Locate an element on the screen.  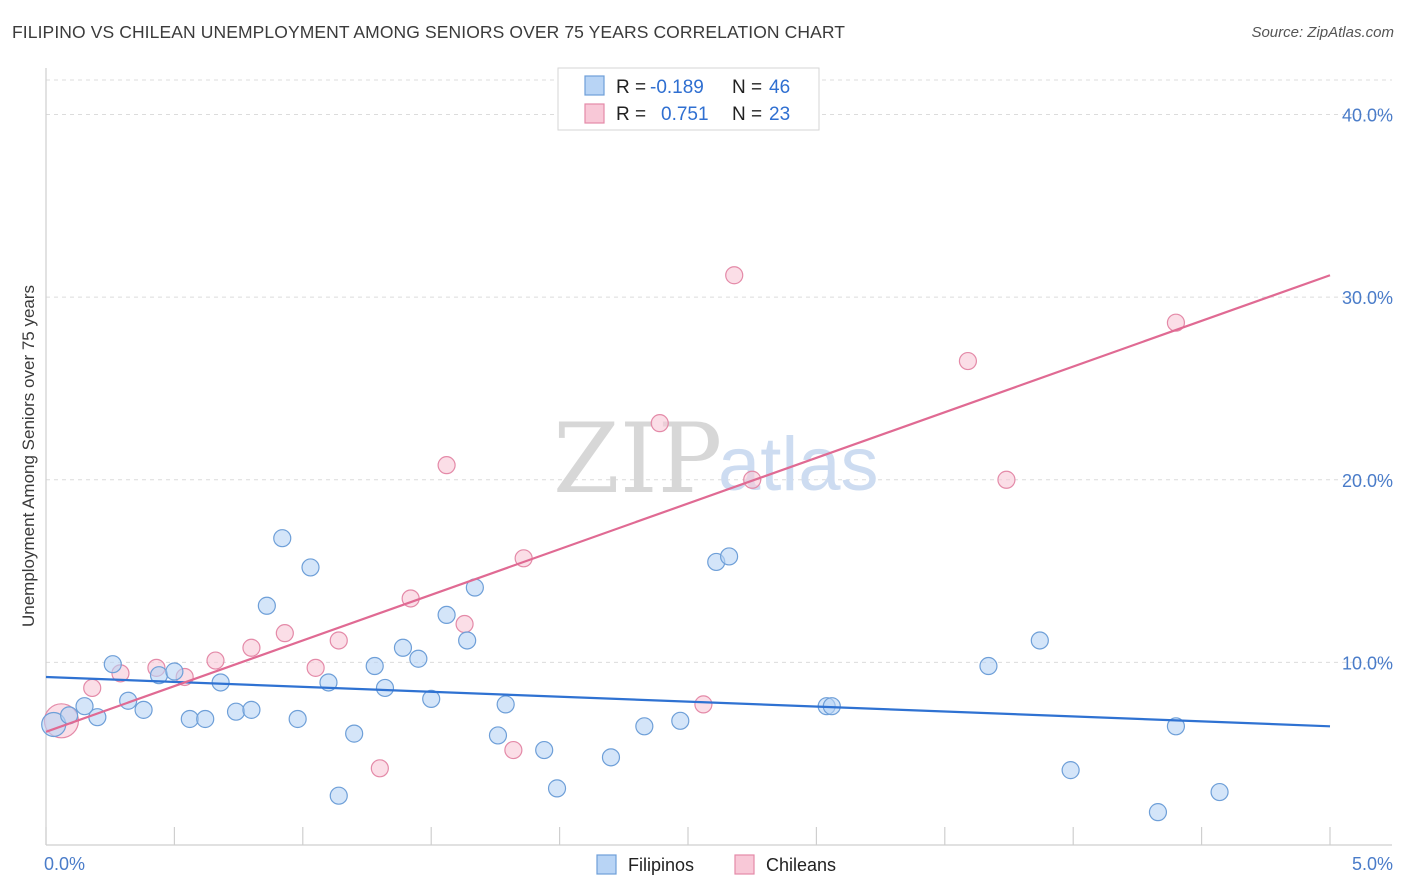
bottom-legend-swatch-chileans is located at coordinates (744, 864).